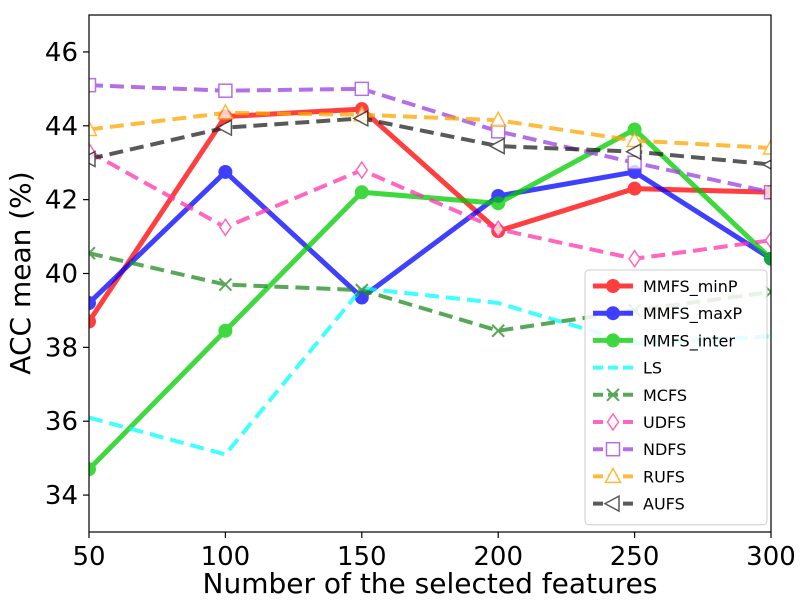 This screenshot has height=600, width=800. I want to click on series-line-rufs, so click(430, 130).